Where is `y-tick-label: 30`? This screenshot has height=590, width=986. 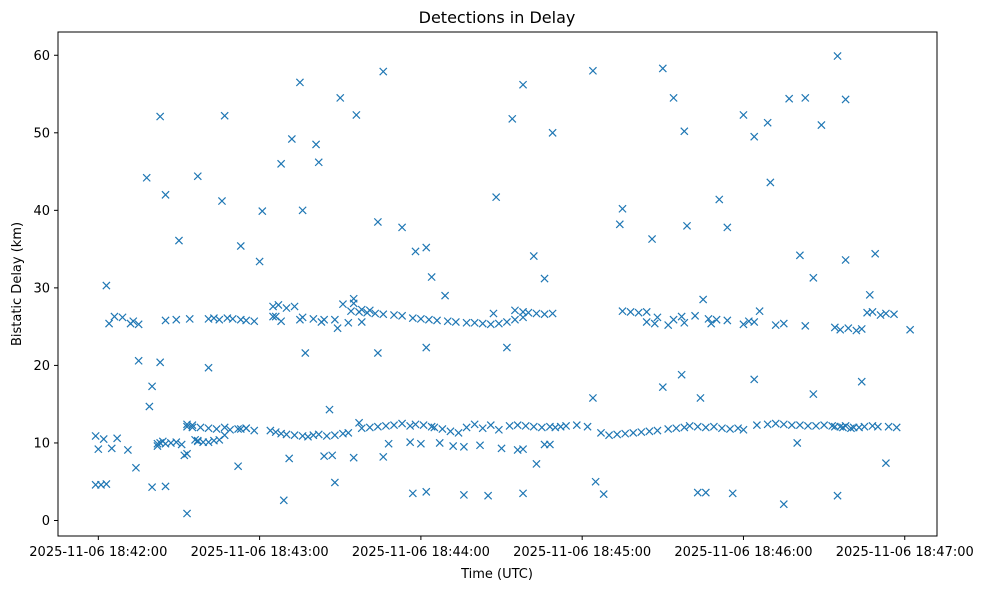 y-tick-label: 30 is located at coordinates (41, 288).